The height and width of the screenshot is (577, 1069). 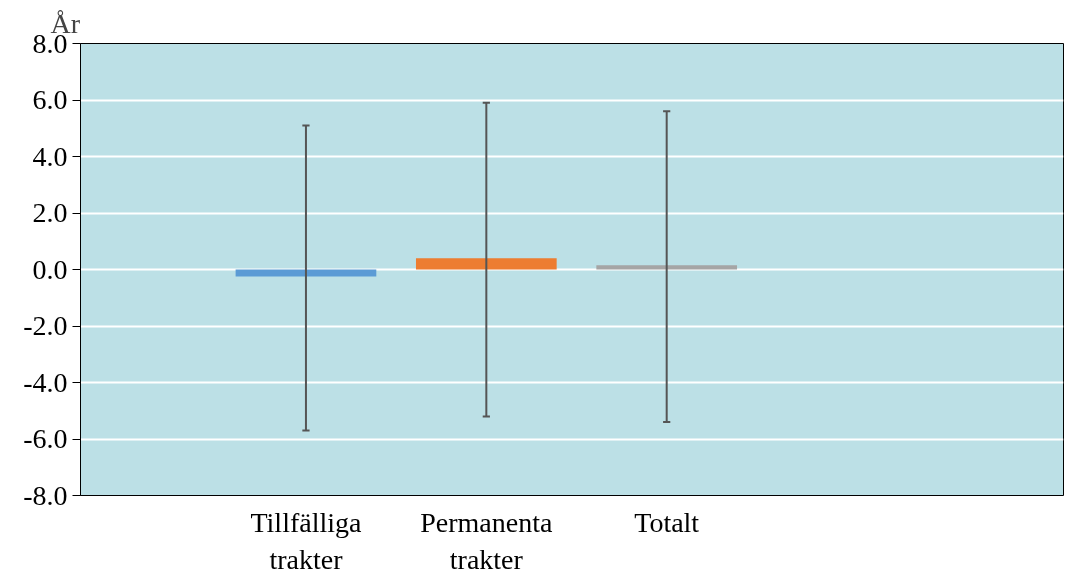 What do you see at coordinates (50, 99) in the screenshot?
I see `y-tick-label: 6.0` at bounding box center [50, 99].